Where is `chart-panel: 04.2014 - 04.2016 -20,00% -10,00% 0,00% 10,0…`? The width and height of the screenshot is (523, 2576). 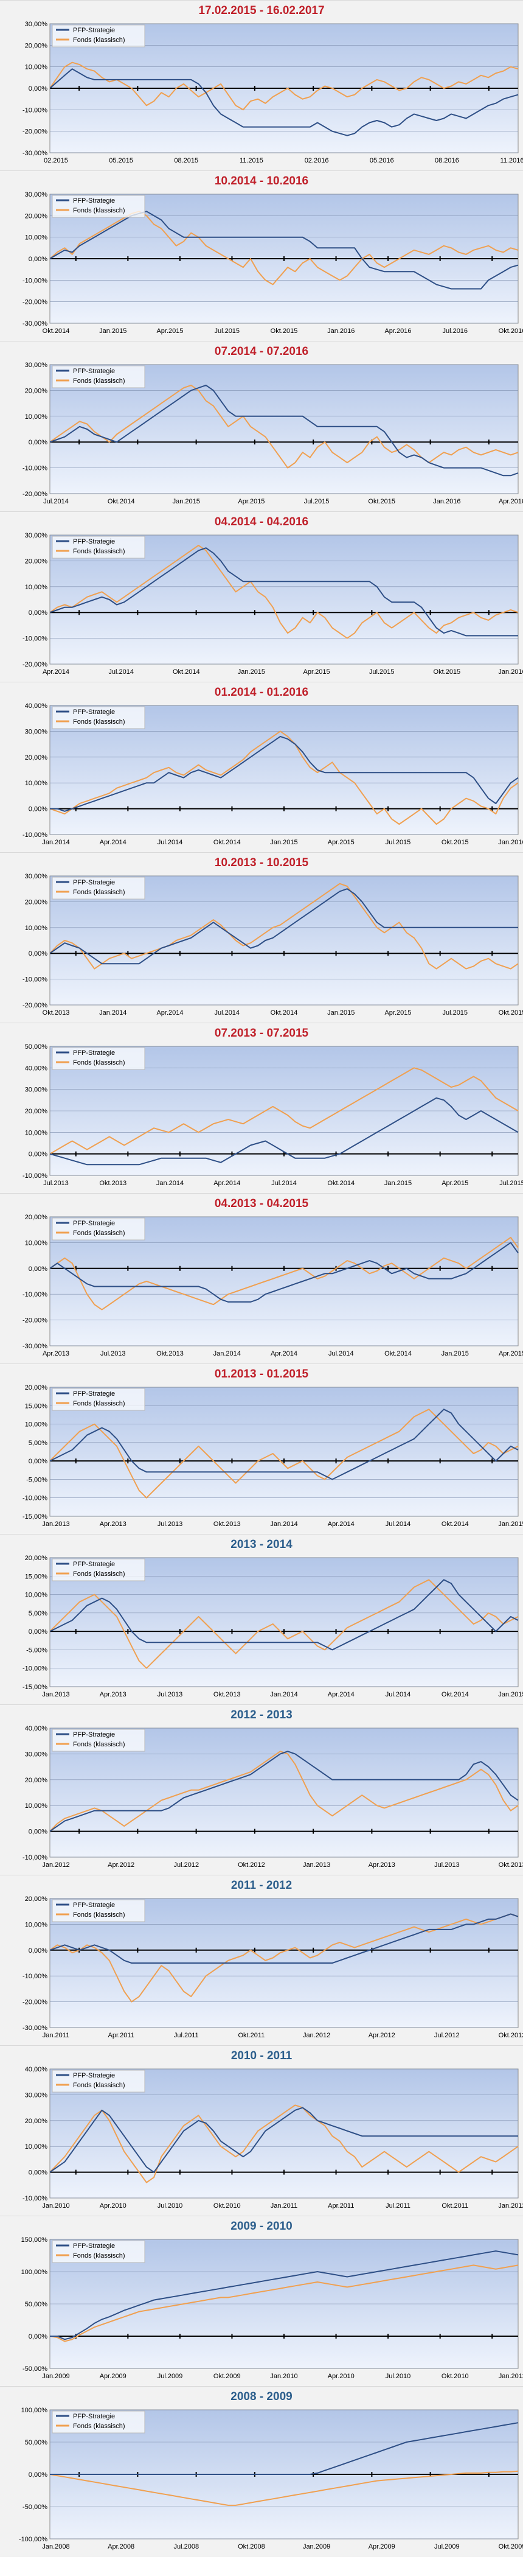 chart-panel: 04.2014 - 04.2016 -20,00% -10,00% 0,00% 10,0… is located at coordinates (261, 596).